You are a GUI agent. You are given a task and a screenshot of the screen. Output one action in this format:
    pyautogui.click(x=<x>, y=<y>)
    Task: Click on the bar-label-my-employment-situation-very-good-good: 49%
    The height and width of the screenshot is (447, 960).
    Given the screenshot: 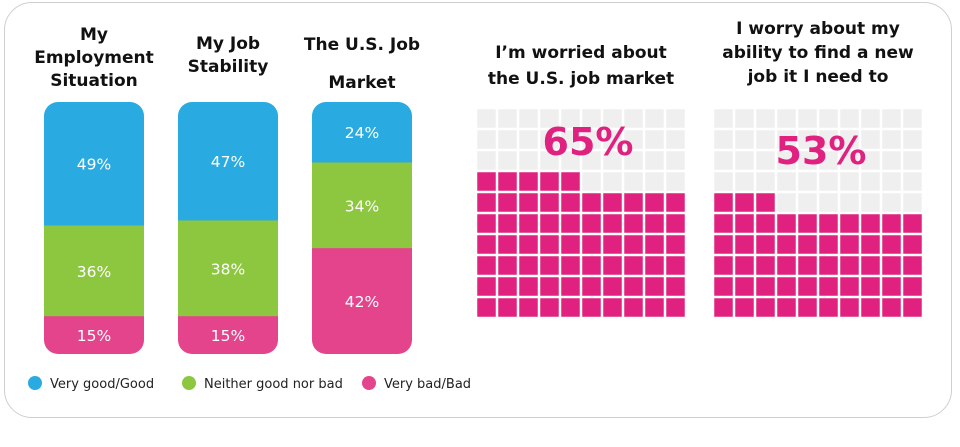 What is the action you would take?
    pyautogui.click(x=94, y=165)
    